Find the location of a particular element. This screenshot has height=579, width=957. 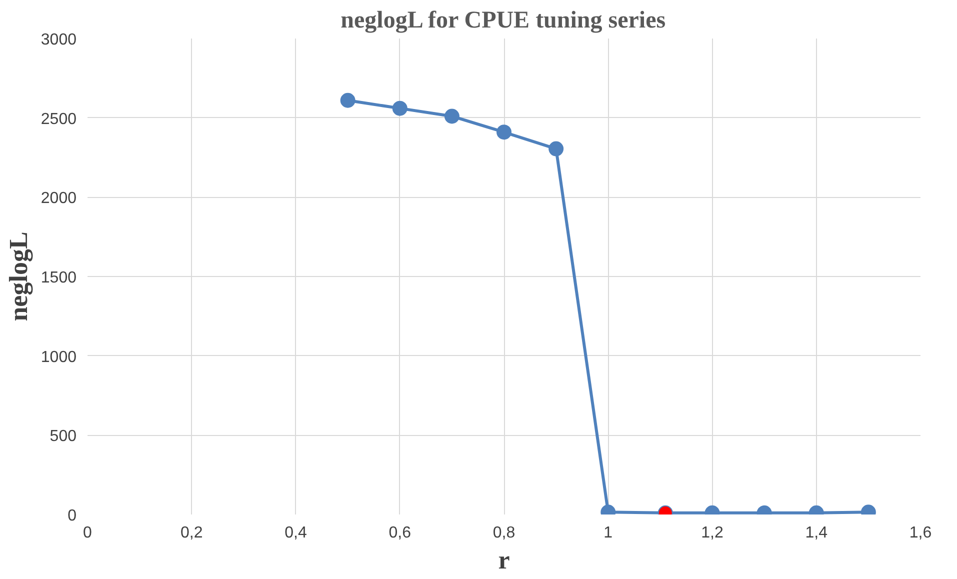

y-tick-label: 1000 is located at coordinates (58, 357).